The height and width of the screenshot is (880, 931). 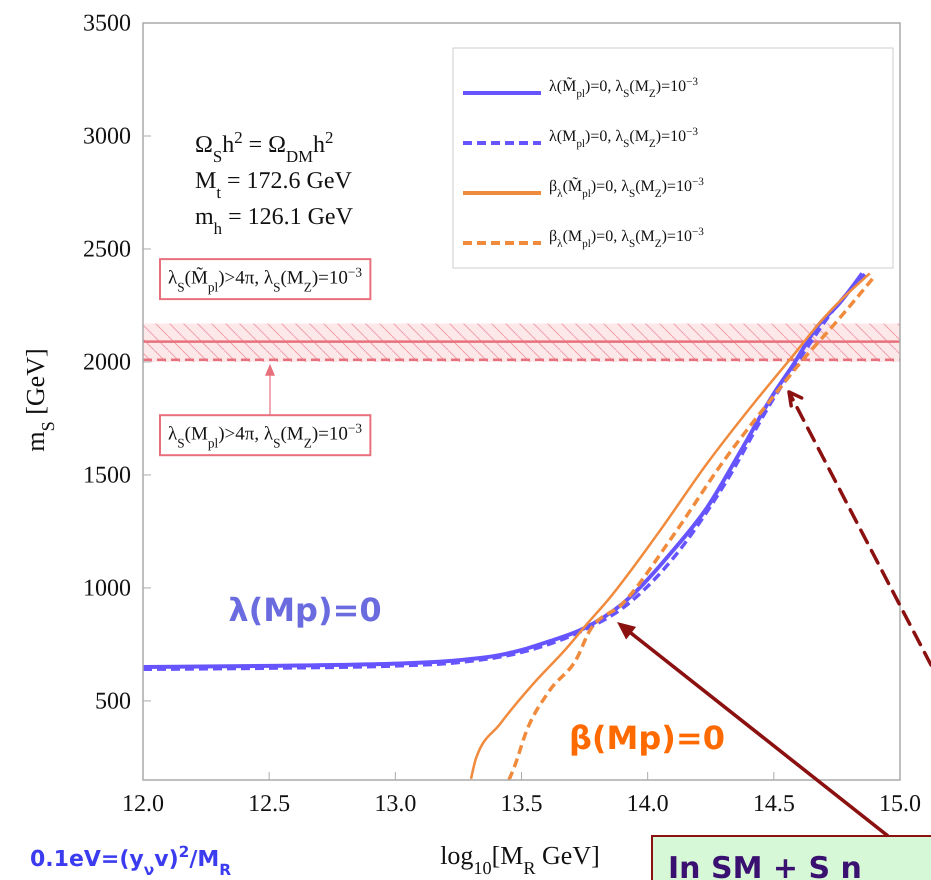 What do you see at coordinates (107, 589) in the screenshot?
I see `y-tick-label: 1000` at bounding box center [107, 589].